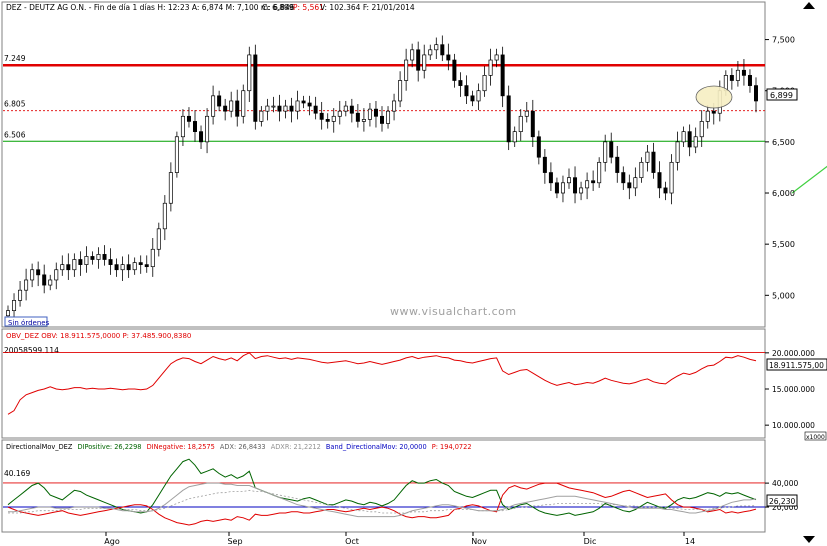  What do you see at coordinates (15, 104) in the screenshot?
I see `level-label: 6.805` at bounding box center [15, 104].